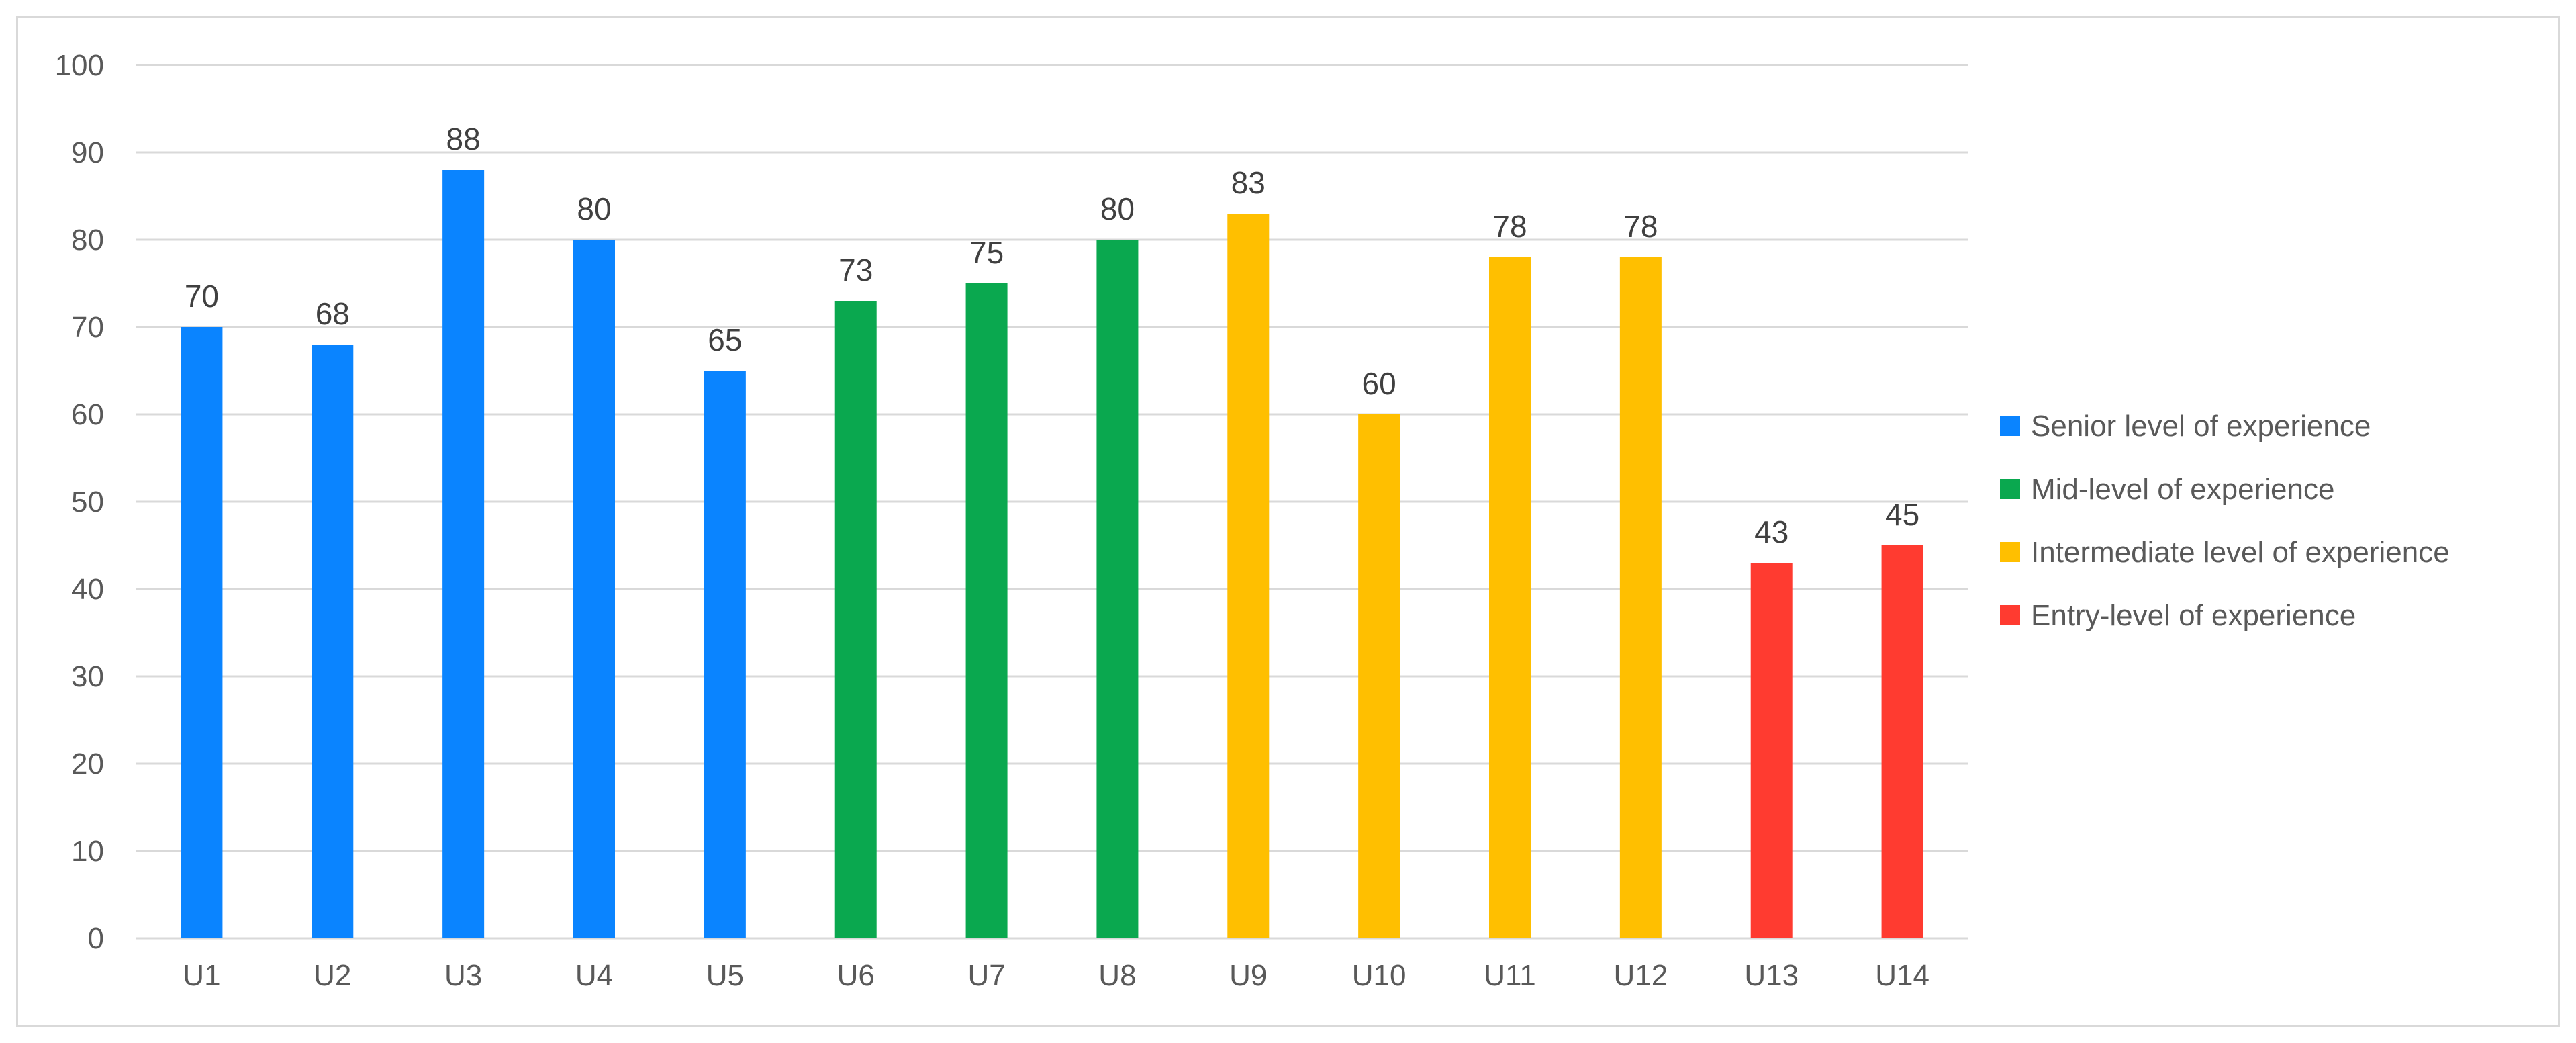 The width and height of the screenshot is (2576, 1043). What do you see at coordinates (725, 975) in the screenshot?
I see `x-tick-label-U5: U5` at bounding box center [725, 975].